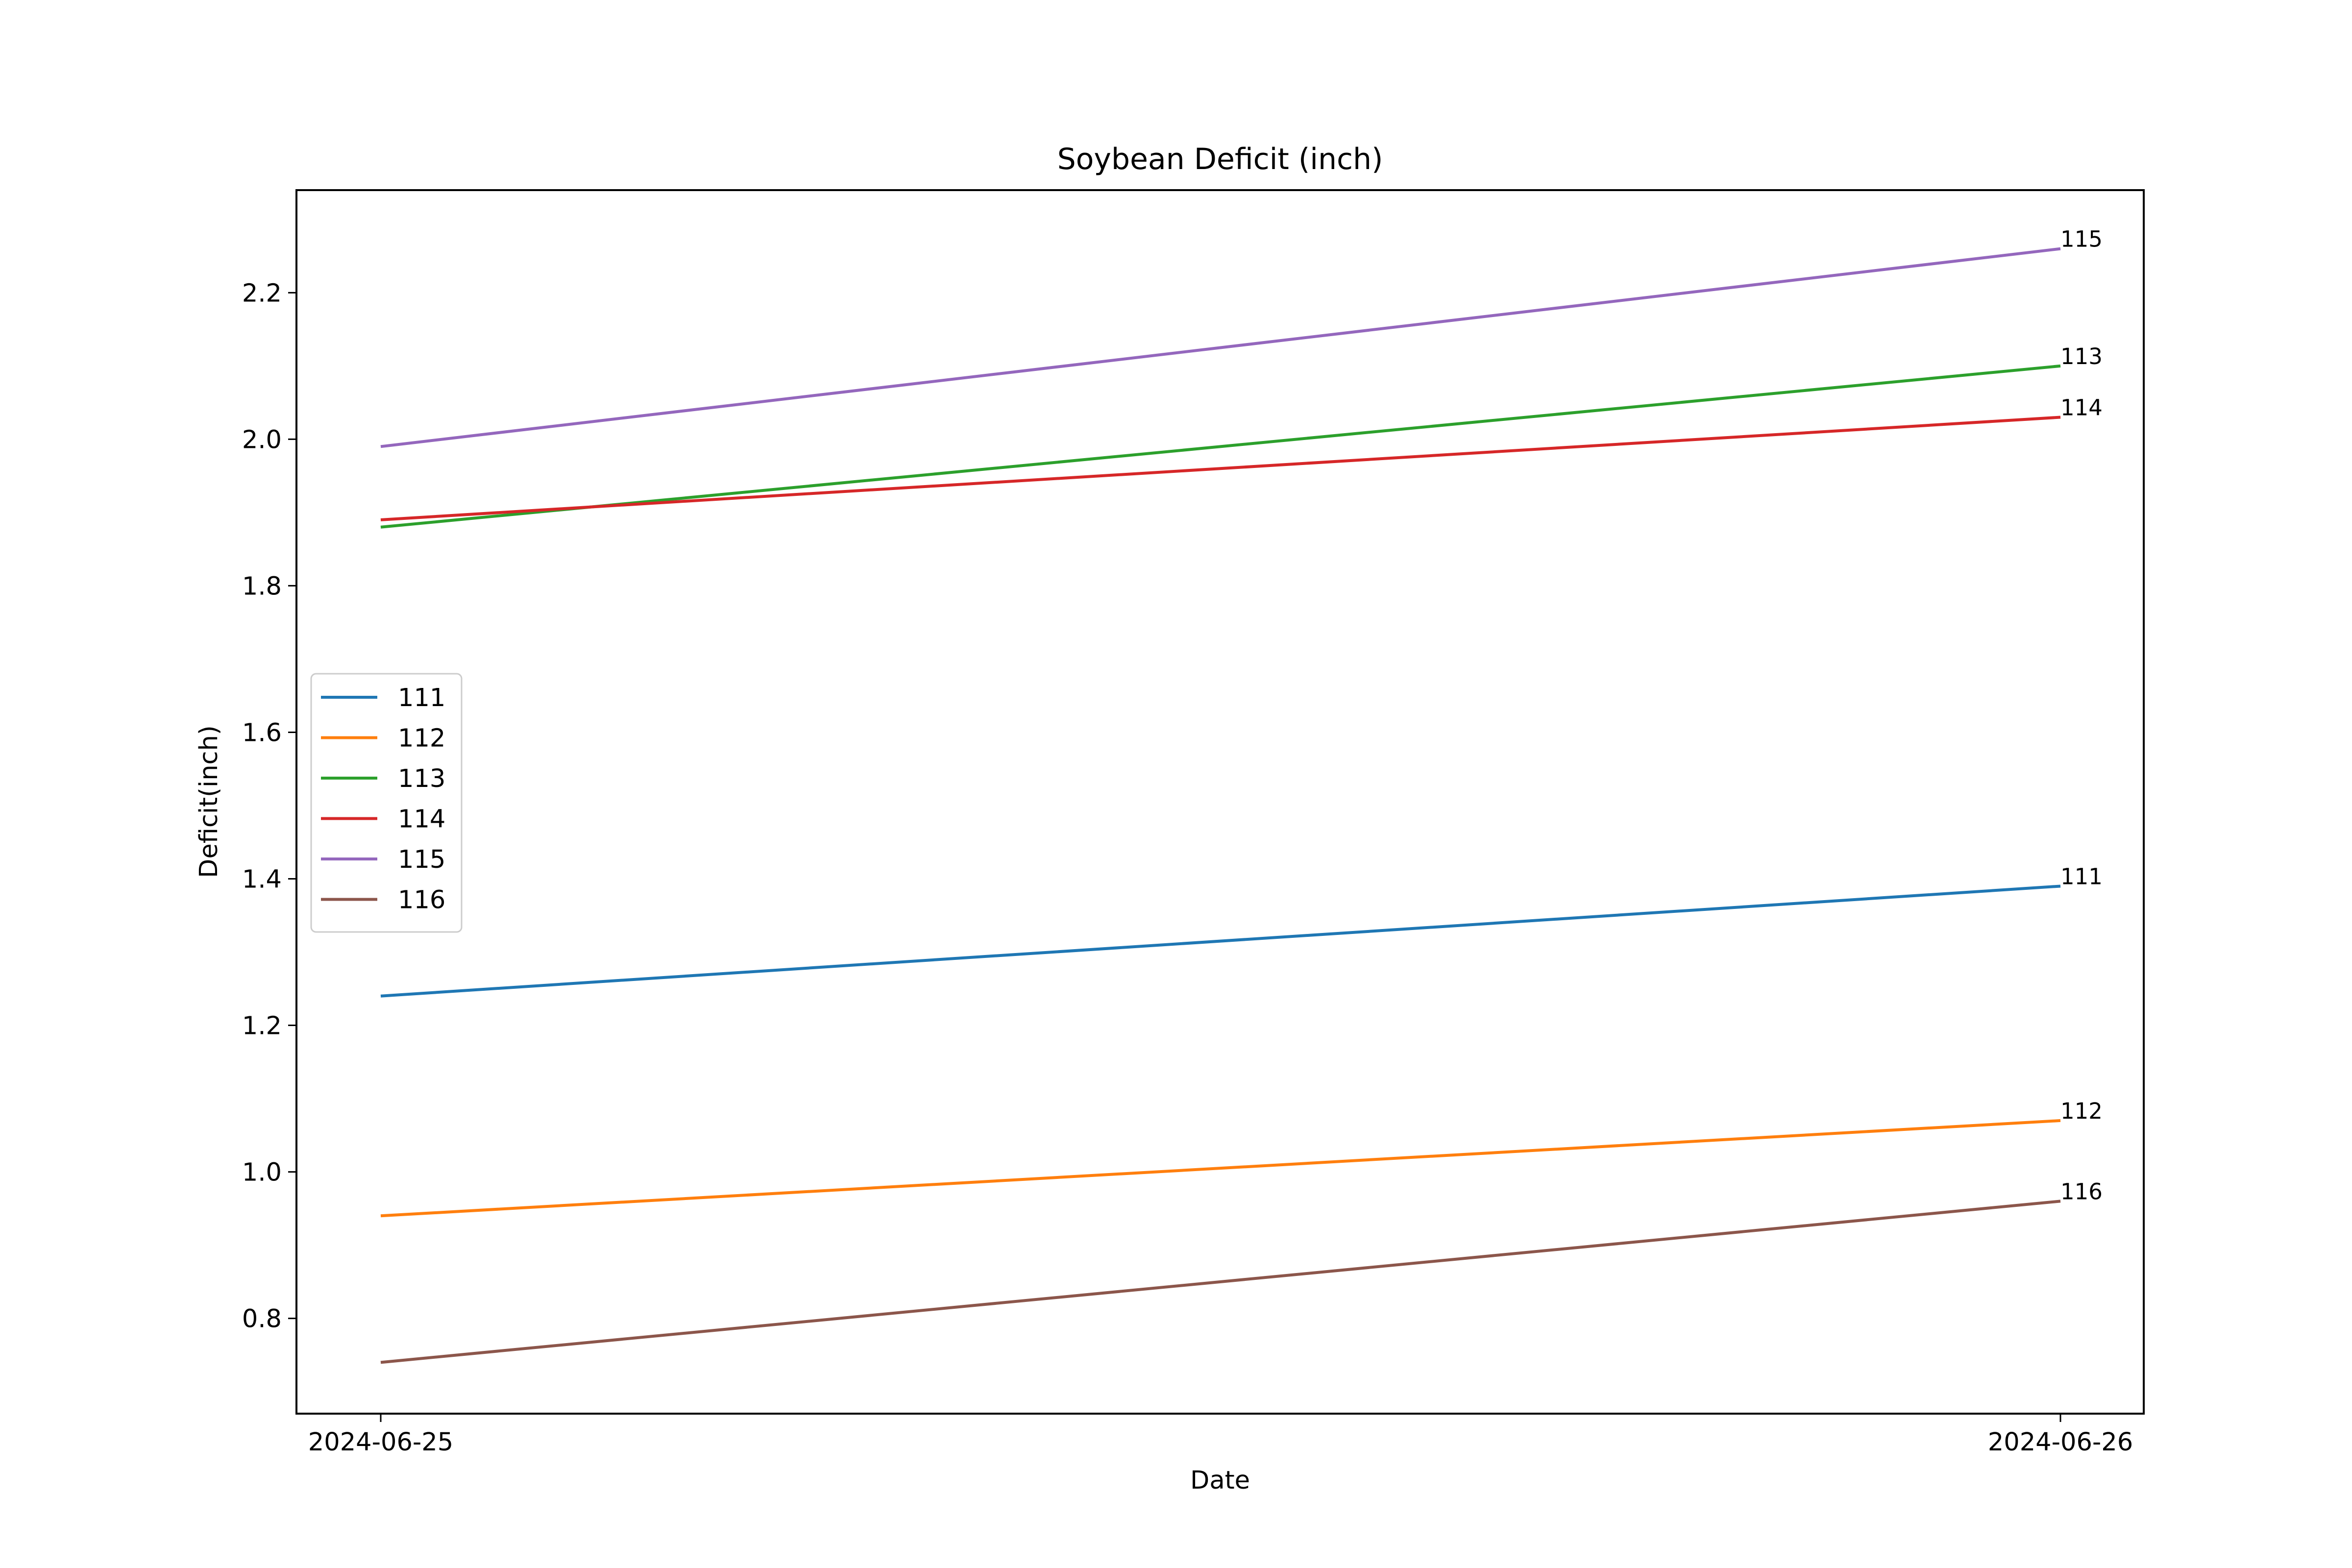  What do you see at coordinates (421, 859) in the screenshot?
I see `legend-label-115: 115` at bounding box center [421, 859].